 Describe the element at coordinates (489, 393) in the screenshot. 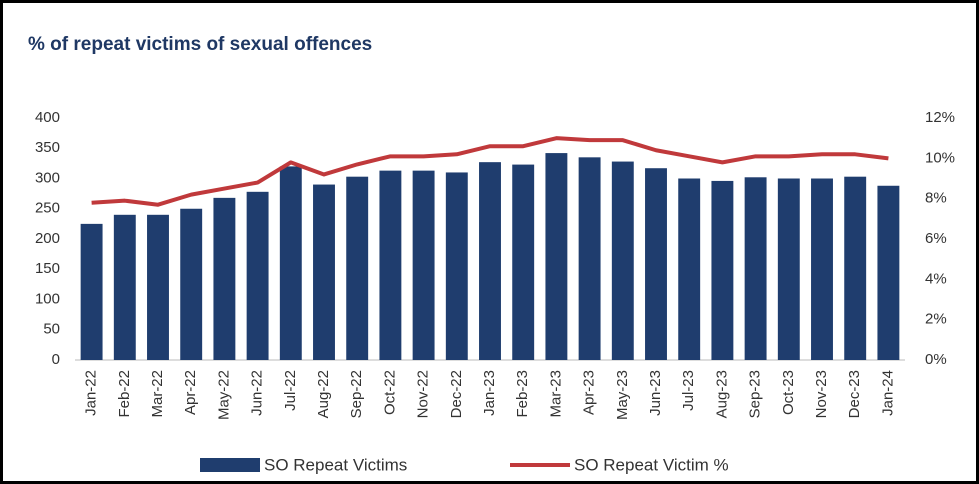

I see `x-tick-label: Jan-23` at that location.